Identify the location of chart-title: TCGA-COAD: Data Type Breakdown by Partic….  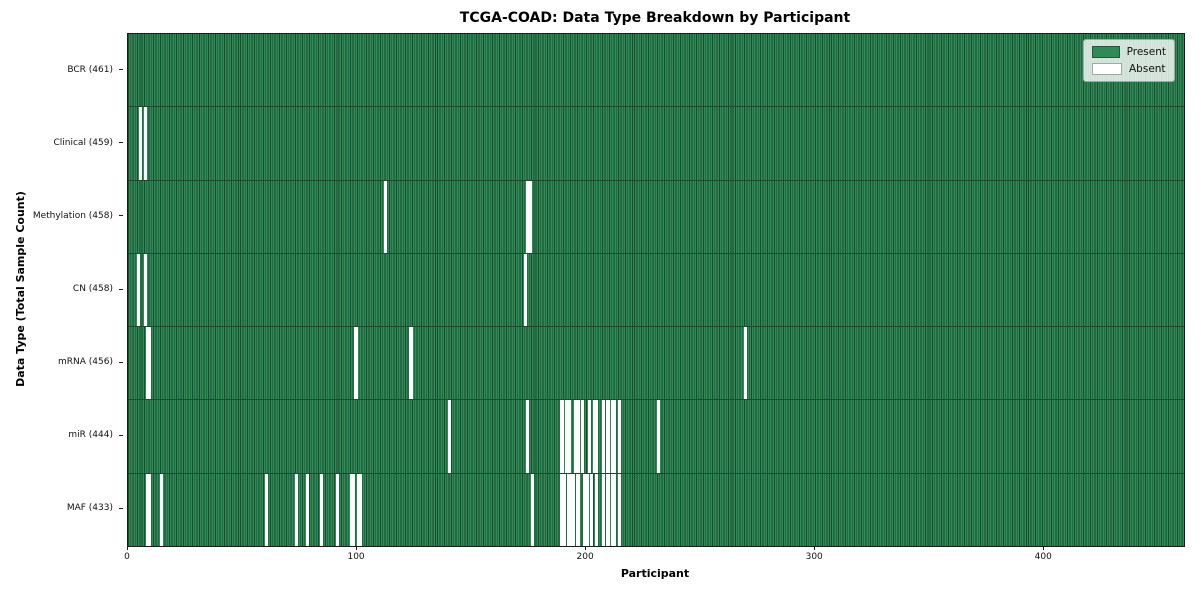
(655, 18).